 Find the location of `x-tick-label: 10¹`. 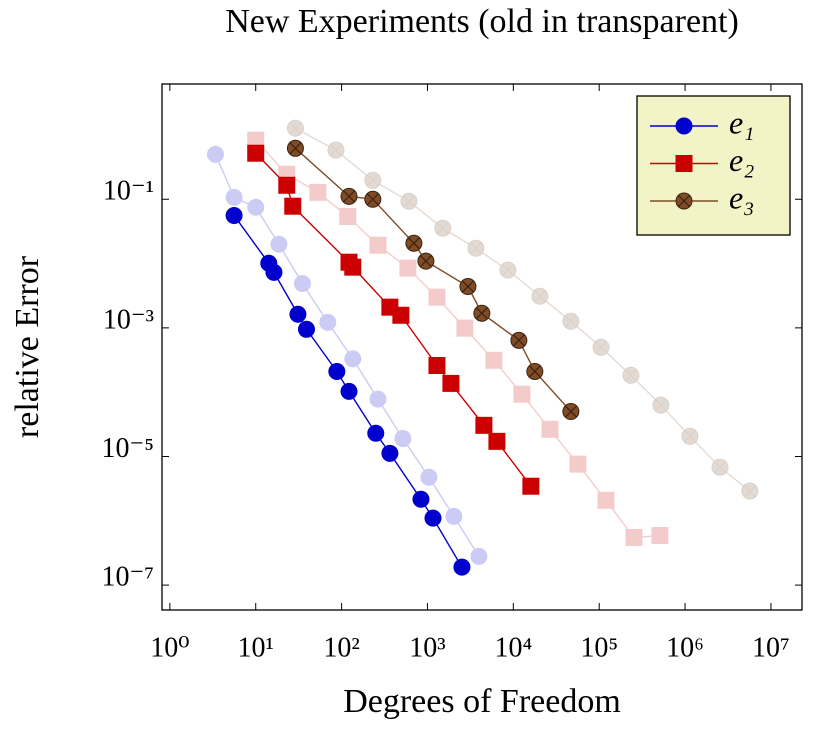

x-tick-label: 10¹ is located at coordinates (256, 647).